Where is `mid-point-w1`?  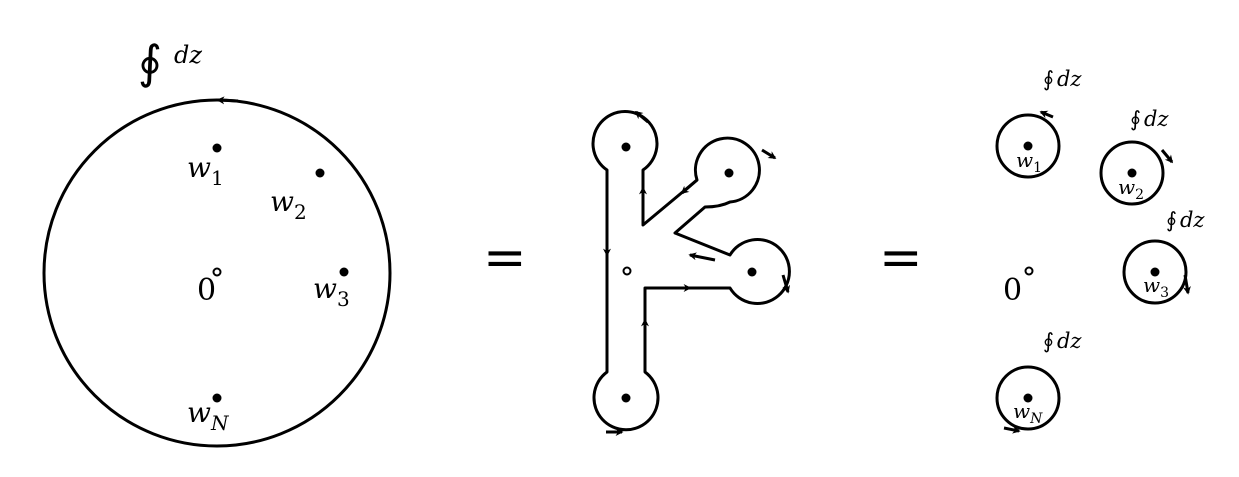 mid-point-w1 is located at coordinates (626, 147).